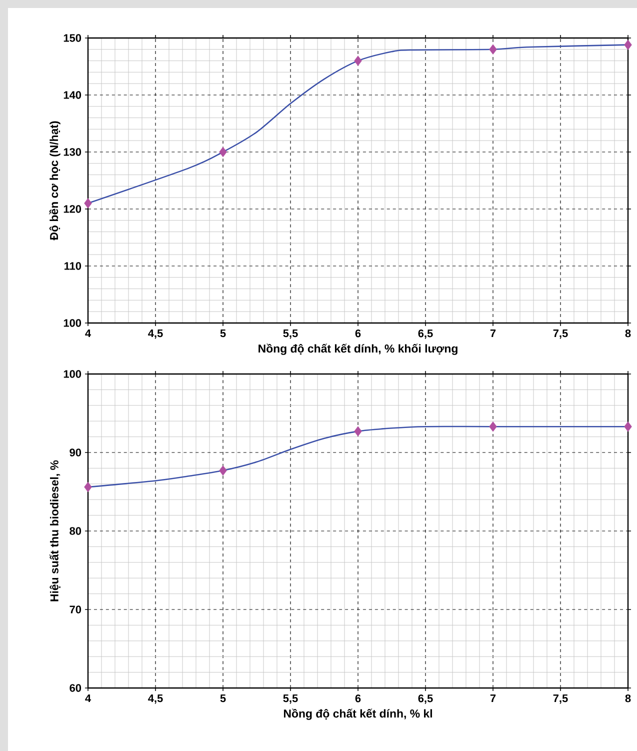 This screenshot has height=751, width=637. I want to click on y-axis-title: Hiệu suất thu biodiesel, %, so click(55, 531).